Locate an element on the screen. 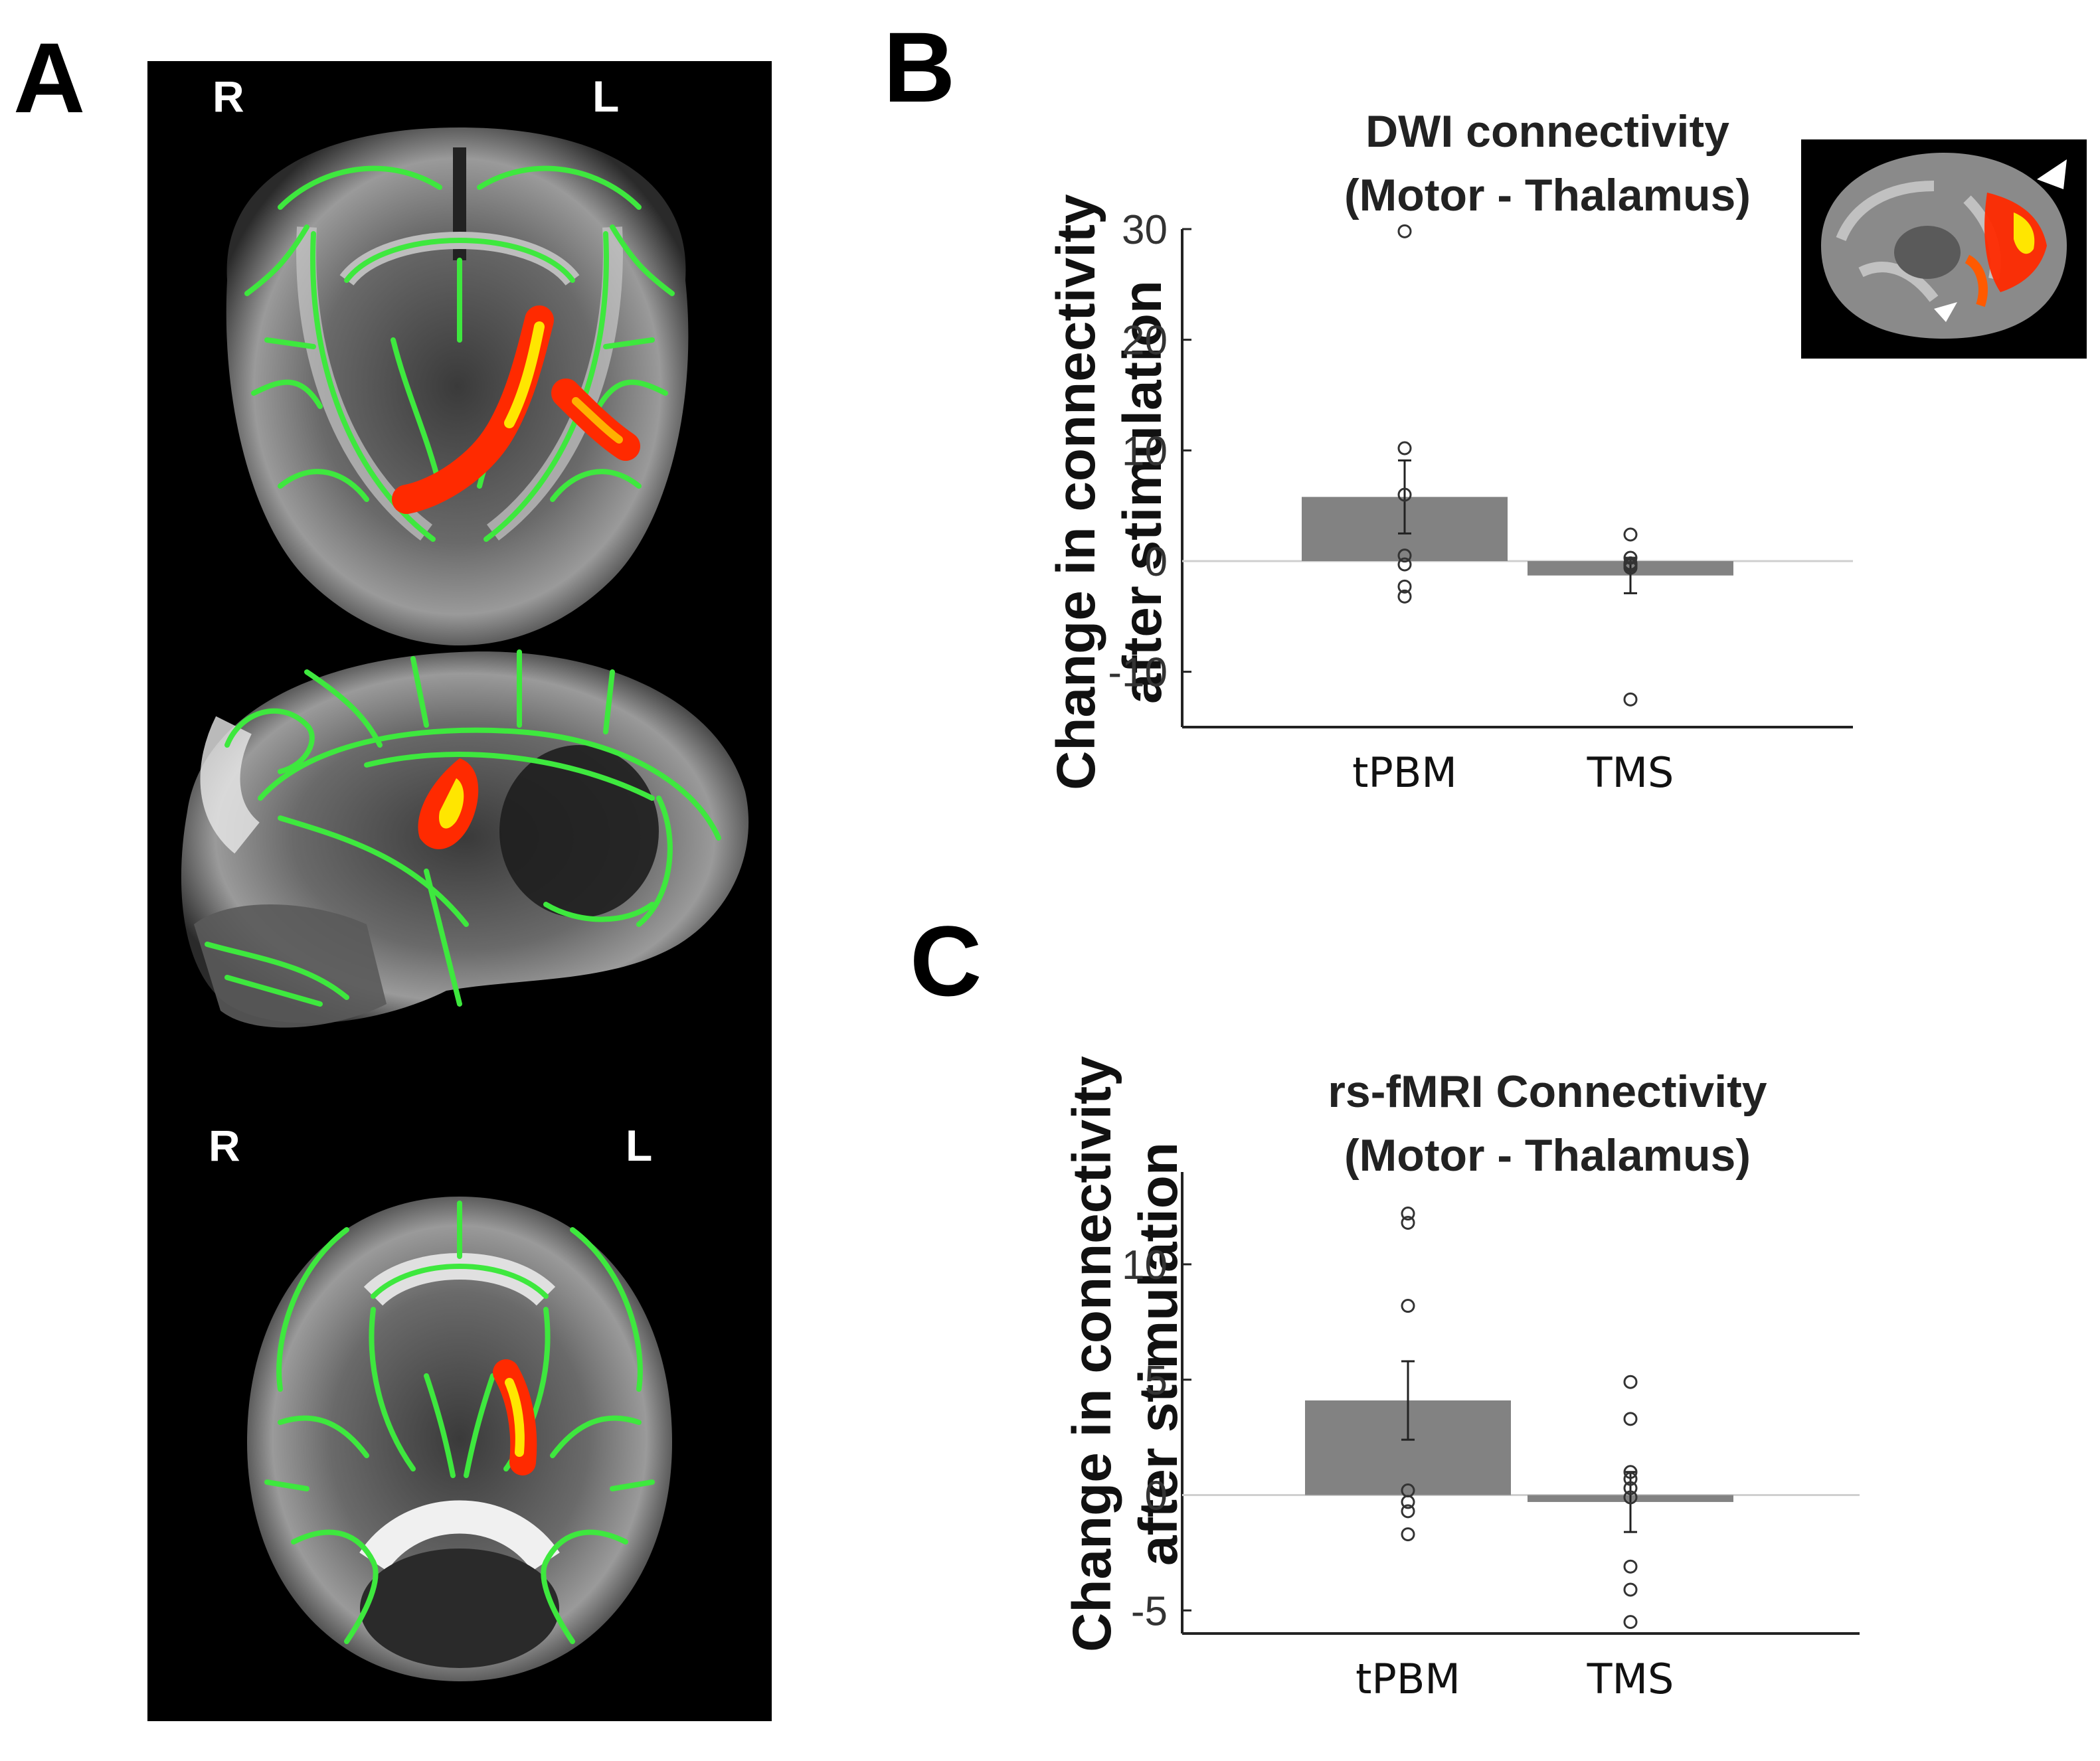  coronal-slice is located at coordinates (458, 386).